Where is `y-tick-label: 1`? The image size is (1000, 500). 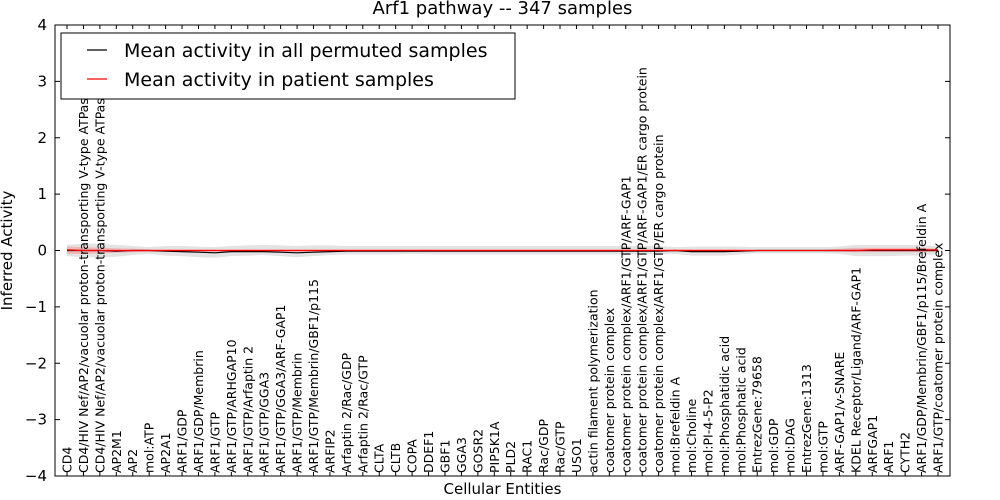
y-tick-label: 1 is located at coordinates (42, 194).